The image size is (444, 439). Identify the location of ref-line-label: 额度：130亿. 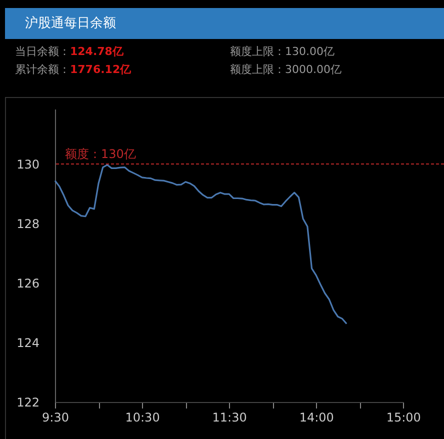
(100, 154).